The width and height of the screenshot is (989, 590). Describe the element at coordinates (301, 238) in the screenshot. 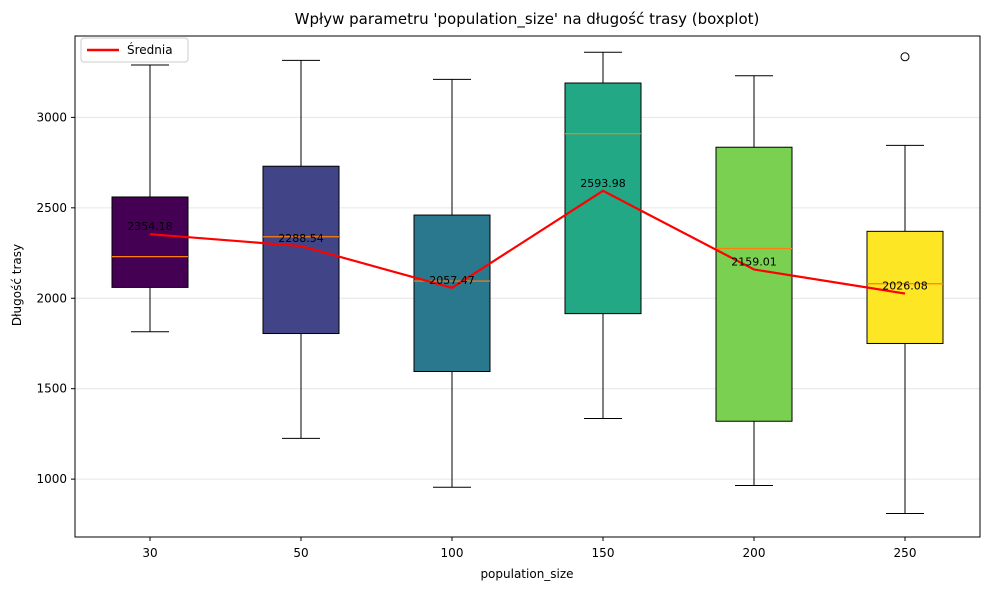

I see `mean-value-label: 2288.54` at that location.